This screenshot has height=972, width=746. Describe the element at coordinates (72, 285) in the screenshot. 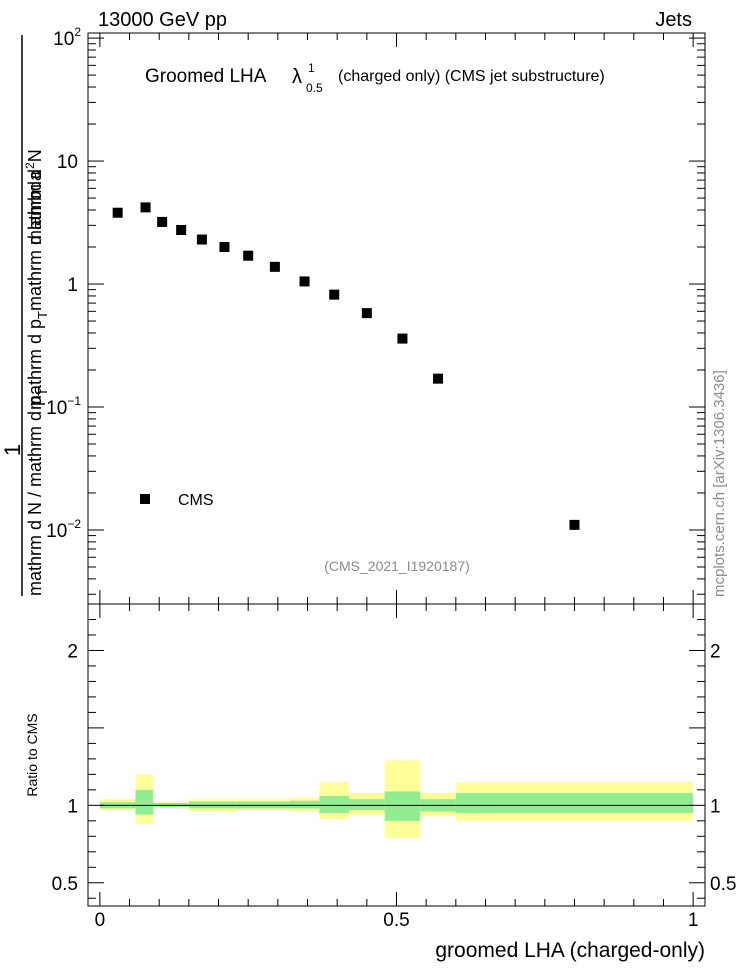

I see `main-y-tick-label: 1` at that location.